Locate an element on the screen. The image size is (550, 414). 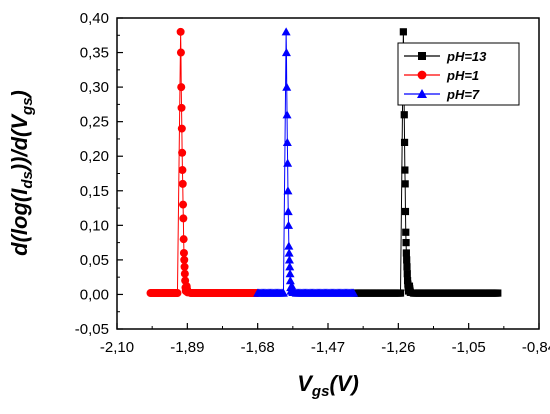
y-tick-label: 0,05 is located at coordinates (94, 260).